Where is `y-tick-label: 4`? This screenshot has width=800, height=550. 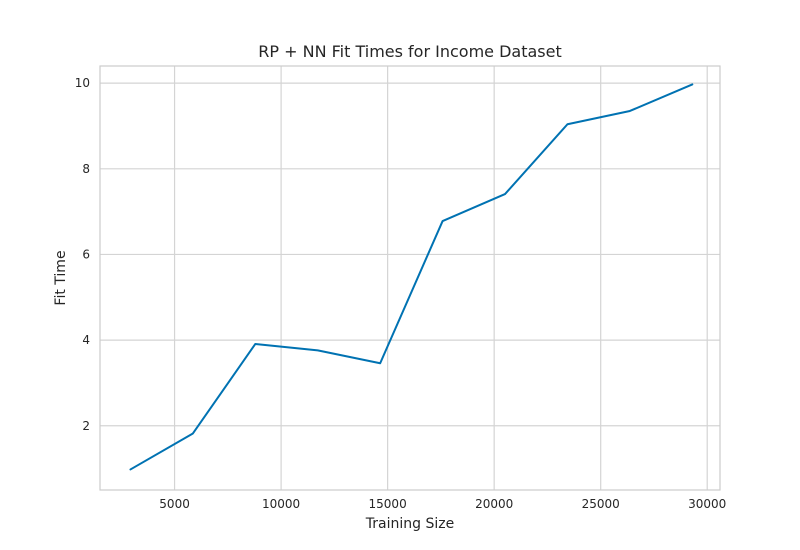 y-tick-label: 4 is located at coordinates (86, 340).